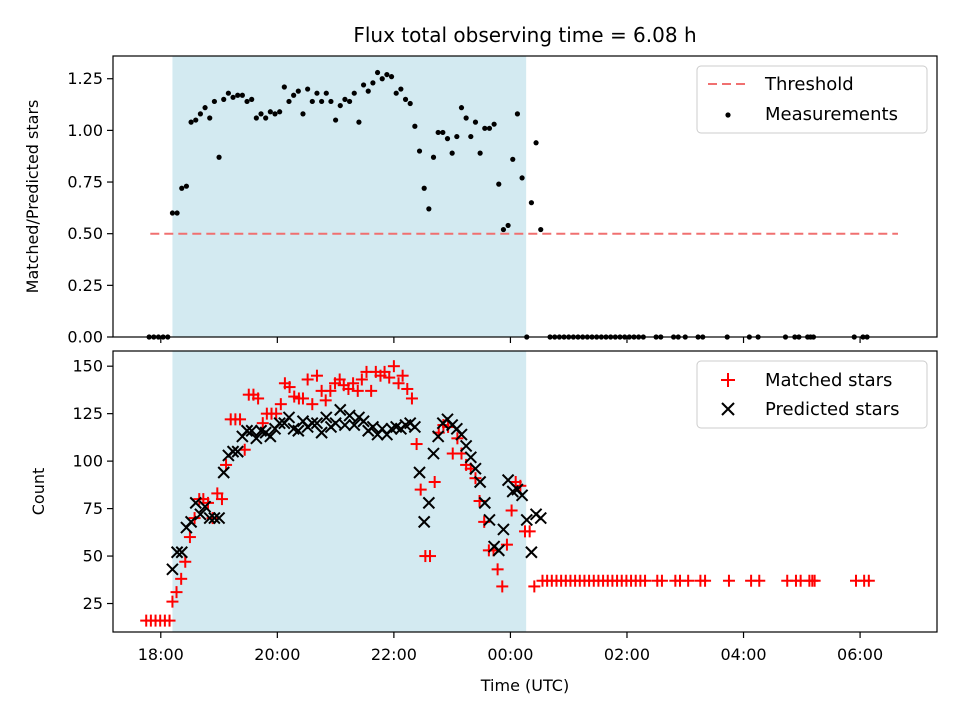 The width and height of the screenshot is (960, 724). I want to click on legend-measurements-label: Measurements, so click(831, 114).